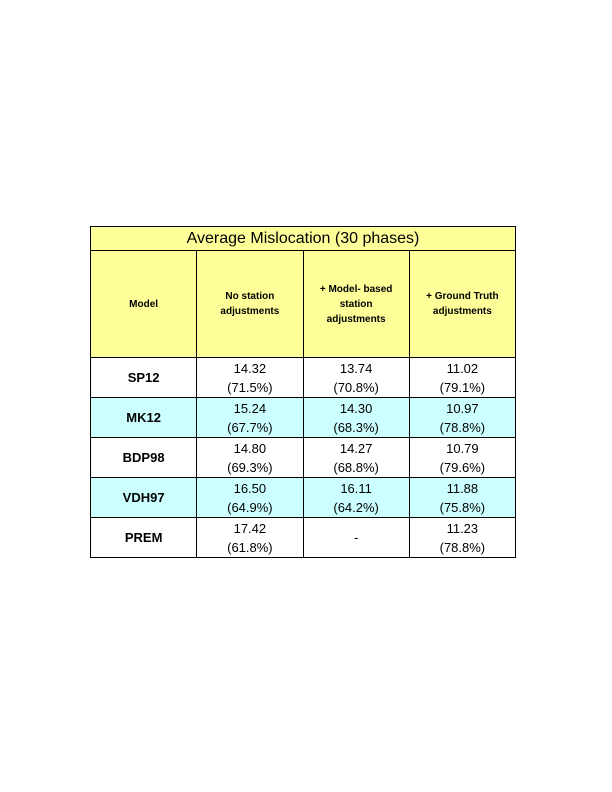 Image resolution: width=612 pixels, height=792 pixels. Describe the element at coordinates (462, 368) in the screenshot. I see `cell-line: 11.02` at that location.